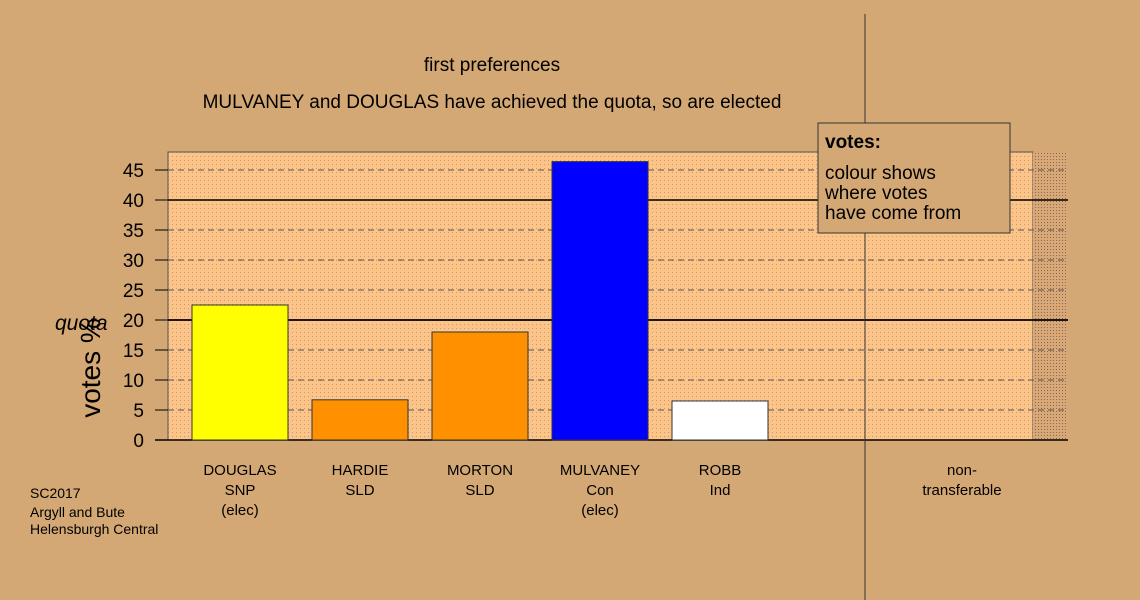 The image size is (1140, 600). What do you see at coordinates (133, 351) in the screenshot?
I see `y-tick-label: 15` at bounding box center [133, 351].